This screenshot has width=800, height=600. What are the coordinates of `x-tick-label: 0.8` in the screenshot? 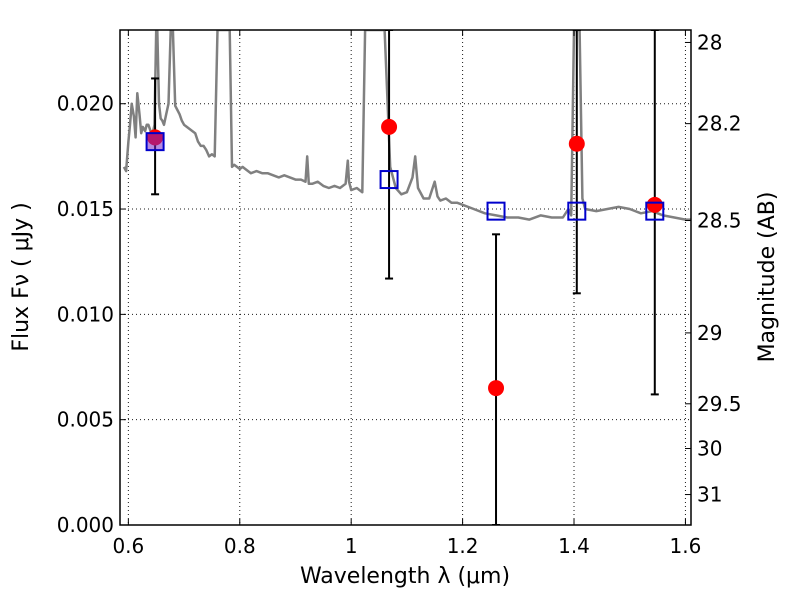 It's located at (240, 546).